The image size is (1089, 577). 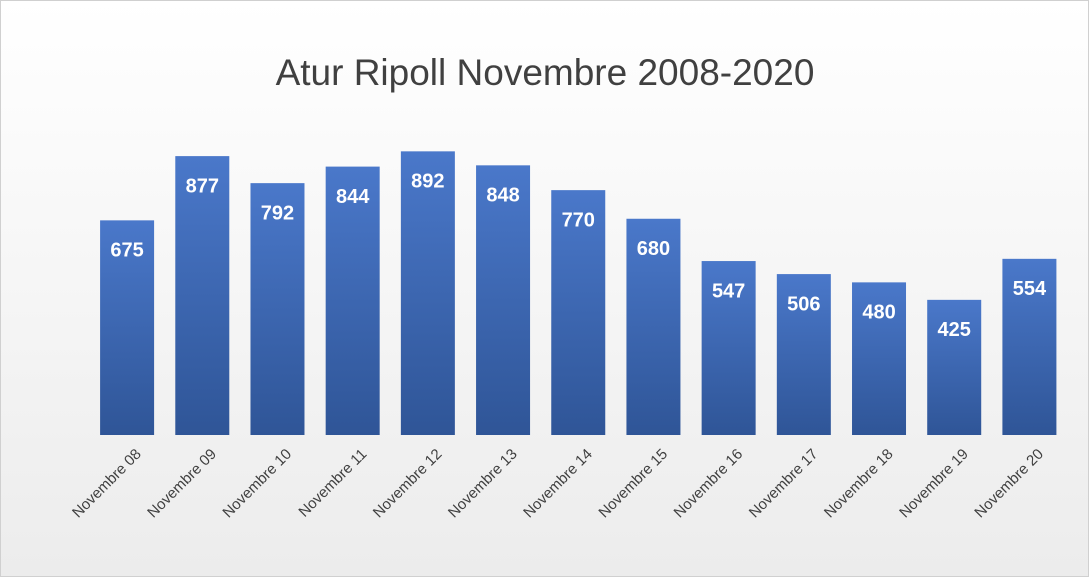 What do you see at coordinates (502, 196) in the screenshot?
I see `value-label: 848` at bounding box center [502, 196].